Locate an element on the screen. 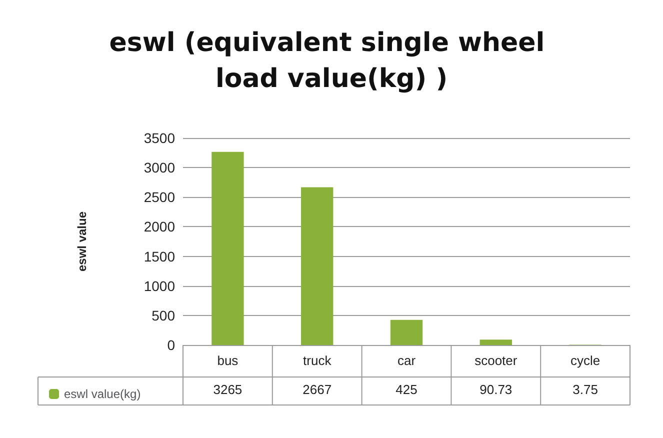  y-tick-label: 2500 is located at coordinates (160, 197).